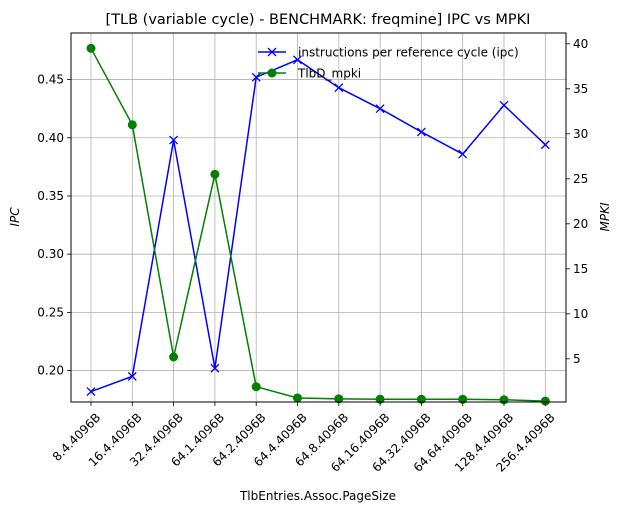 Image resolution: width=622 pixels, height=514 pixels. Describe the element at coordinates (272, 52) in the screenshot. I see `legend-marker-ipc` at that location.